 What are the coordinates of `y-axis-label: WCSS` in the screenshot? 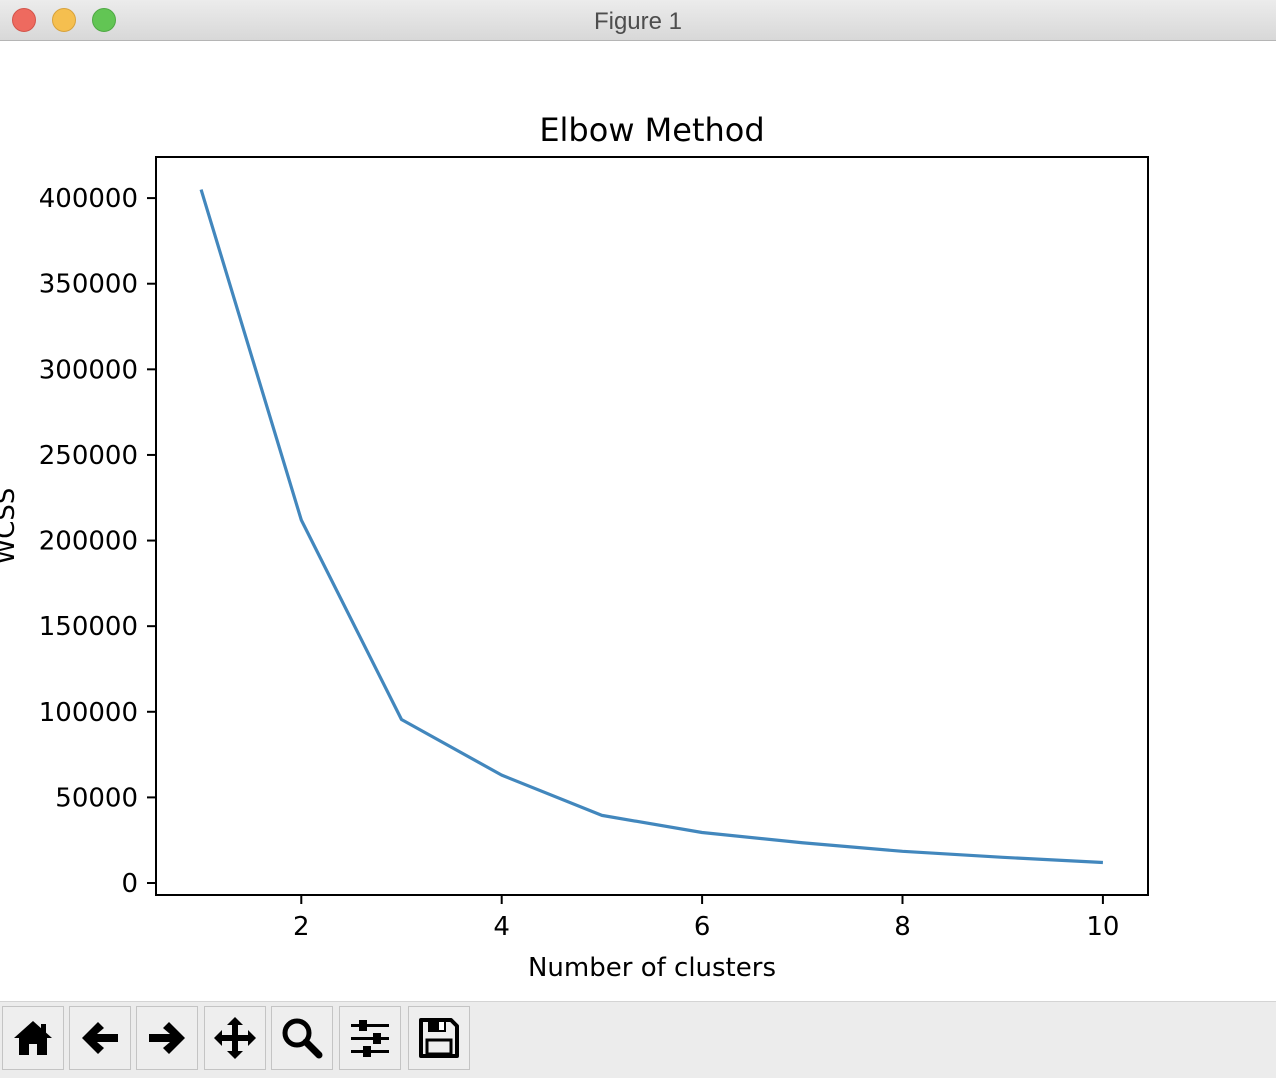 It's located at (10, 526).